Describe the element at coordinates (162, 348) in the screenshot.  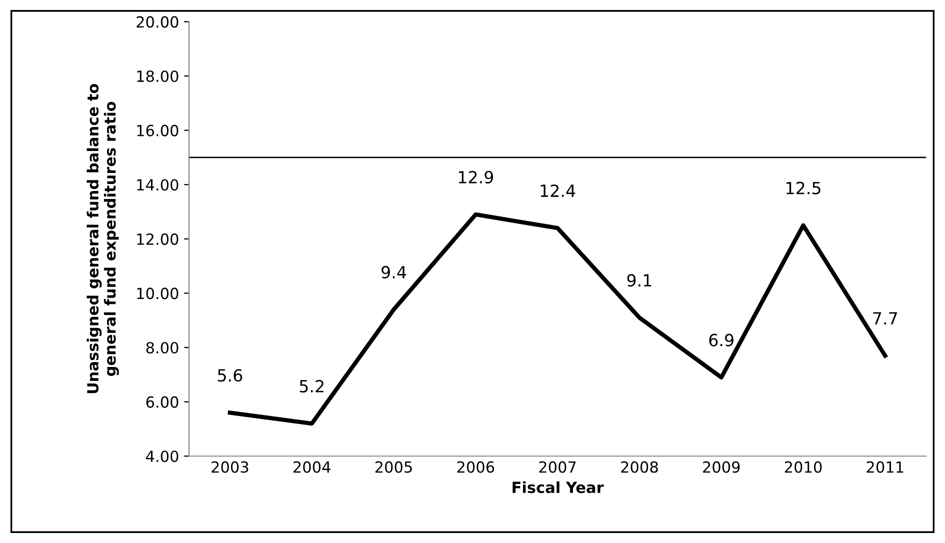
I see `y-tick-label: 8.00` at that location.